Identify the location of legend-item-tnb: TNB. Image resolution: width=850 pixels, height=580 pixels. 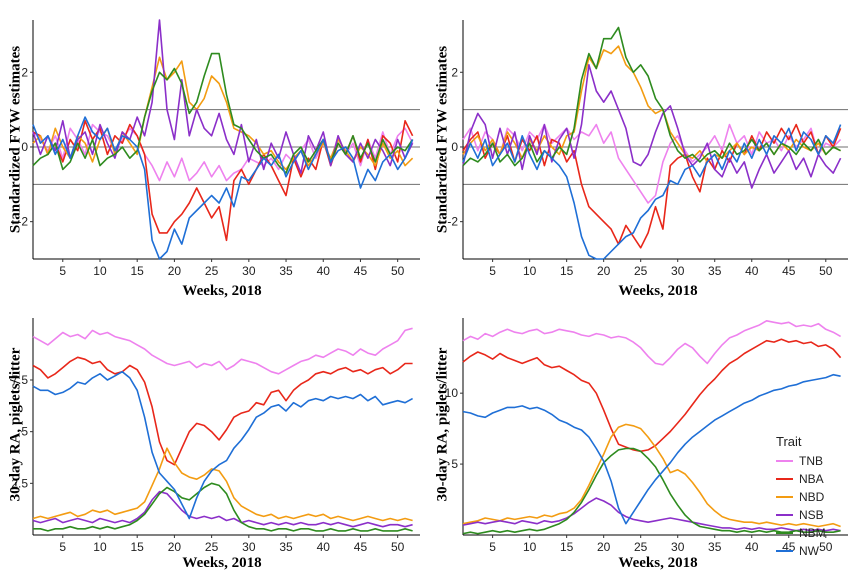
(813, 461).